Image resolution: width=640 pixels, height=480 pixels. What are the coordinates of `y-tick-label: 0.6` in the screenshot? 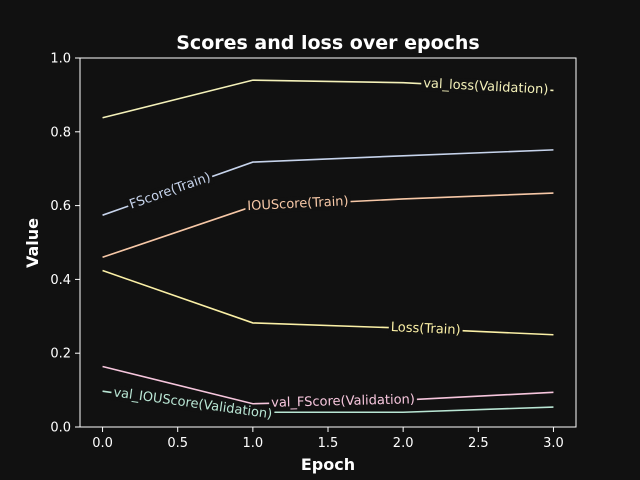 It's located at (60, 206).